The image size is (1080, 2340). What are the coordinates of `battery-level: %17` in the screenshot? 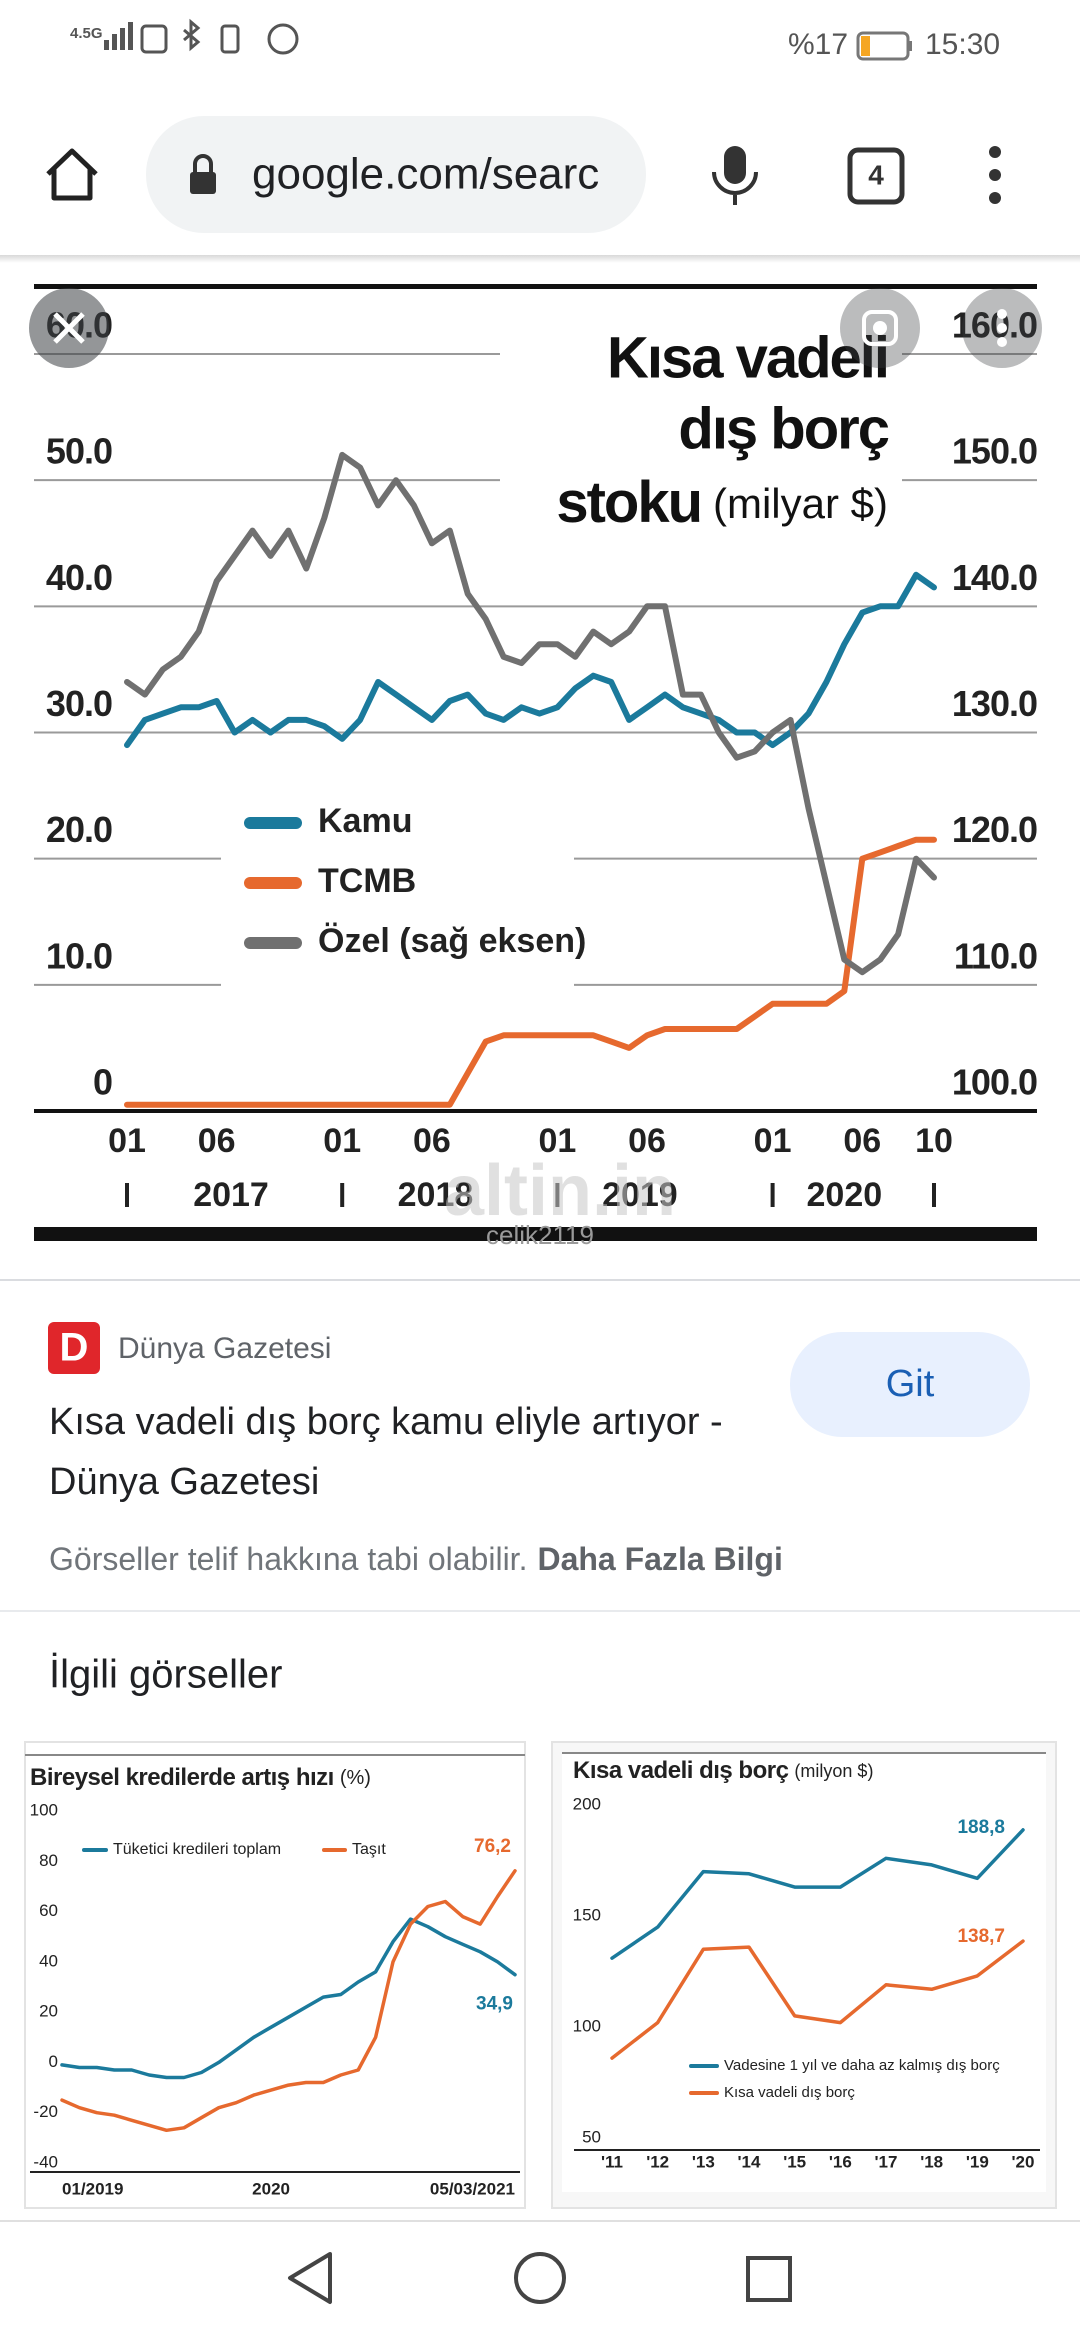 It's located at (818, 44).